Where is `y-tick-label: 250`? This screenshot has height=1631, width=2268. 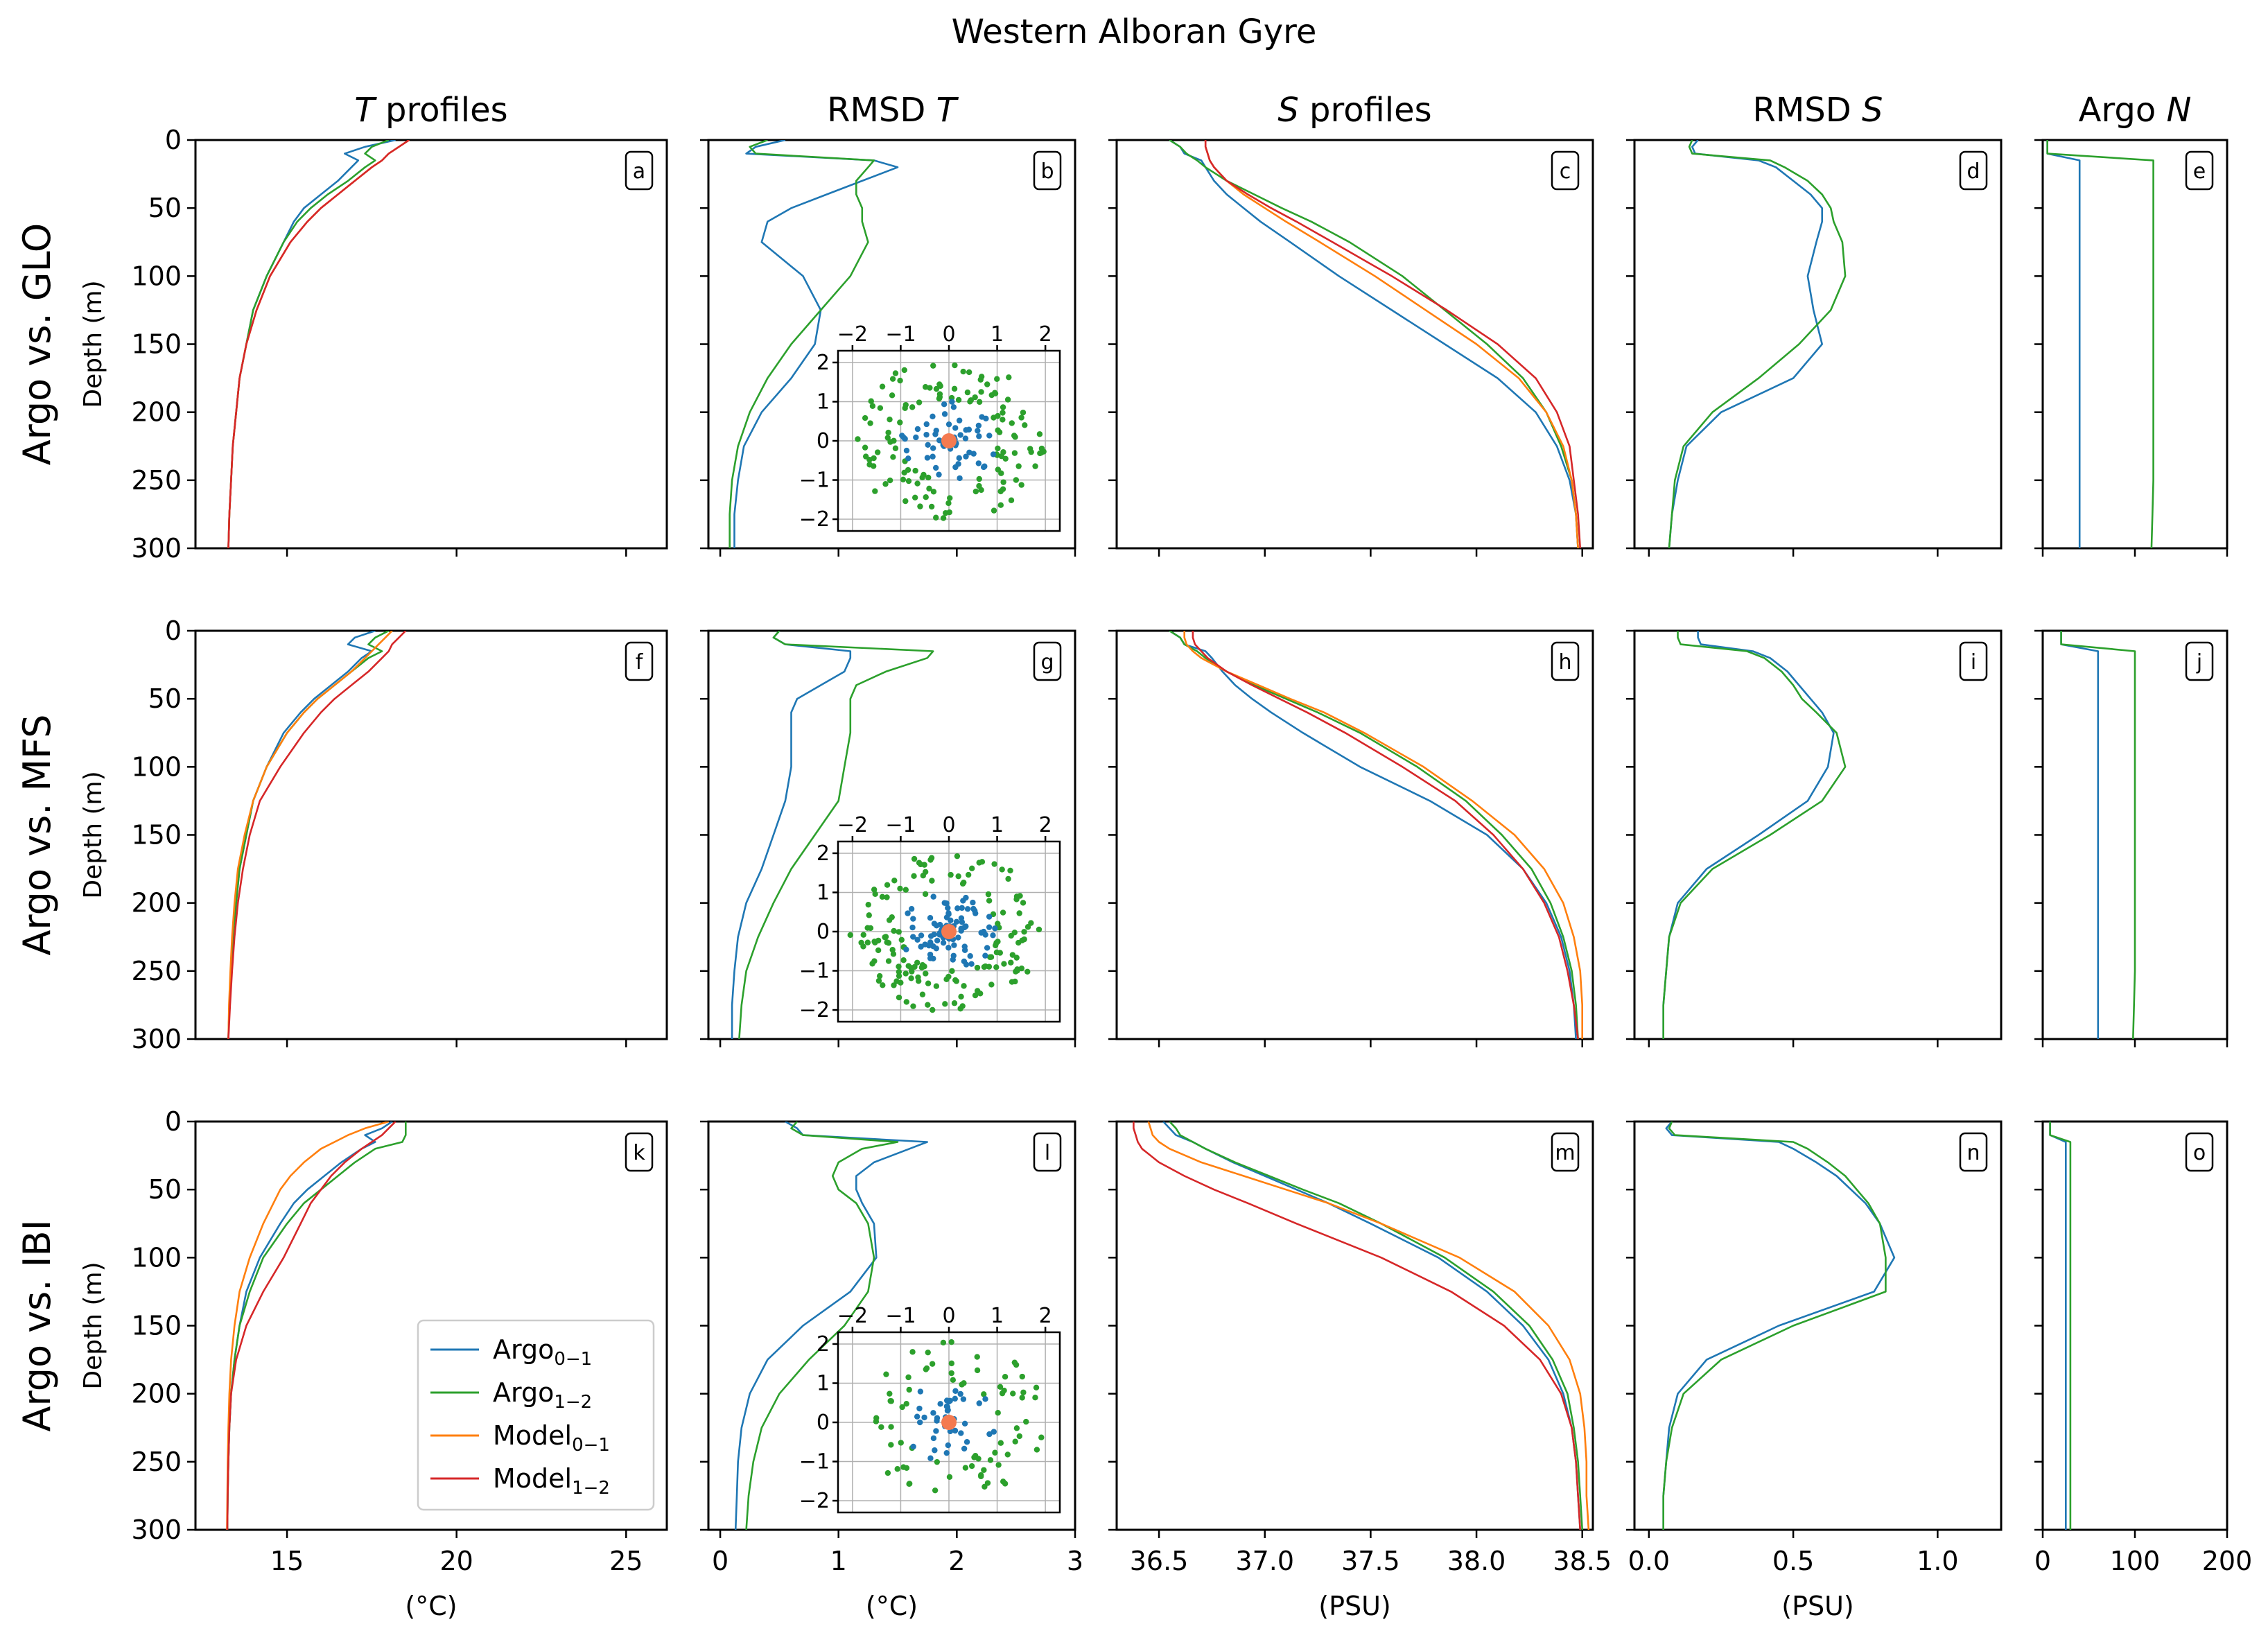
y-tick-label: 250 is located at coordinates (156, 1462).